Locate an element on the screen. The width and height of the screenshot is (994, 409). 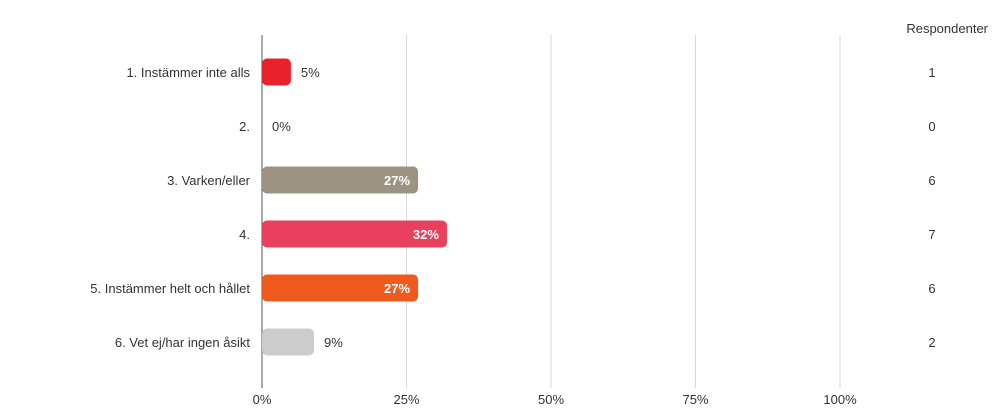
tick-label-0: 0% is located at coordinates (262, 399).